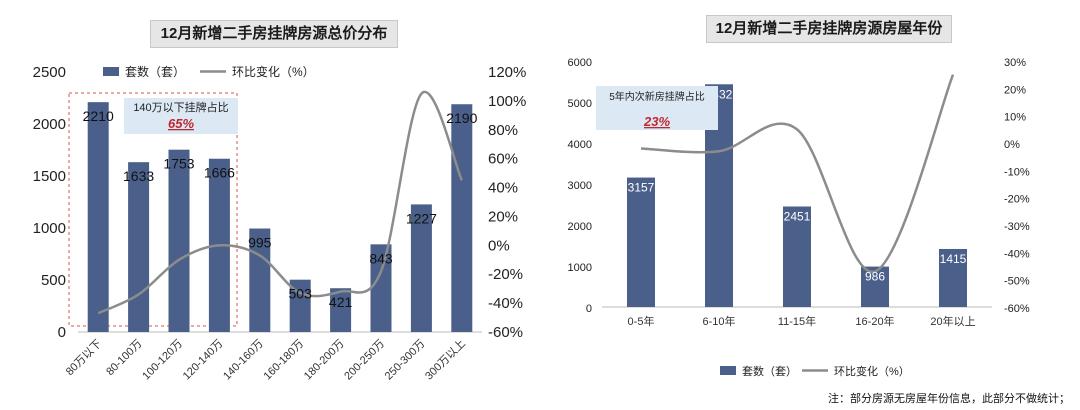 The width and height of the screenshot is (1080, 410). I want to click on y-axis-tick-label: 2500, so click(49, 72).